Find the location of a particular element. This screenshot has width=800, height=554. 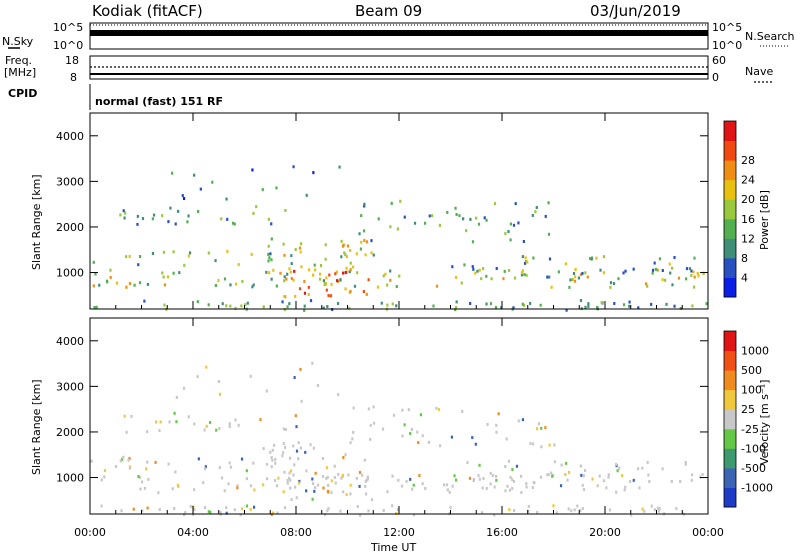

nsky-panel: N.Sky 10^5 10^0 10^5 10^0 N.Search is located at coordinates (398, 36).